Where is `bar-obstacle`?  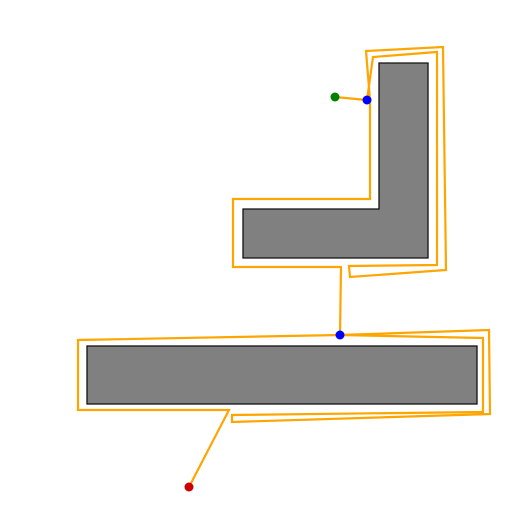
bar-obstacle is located at coordinates (282, 375).